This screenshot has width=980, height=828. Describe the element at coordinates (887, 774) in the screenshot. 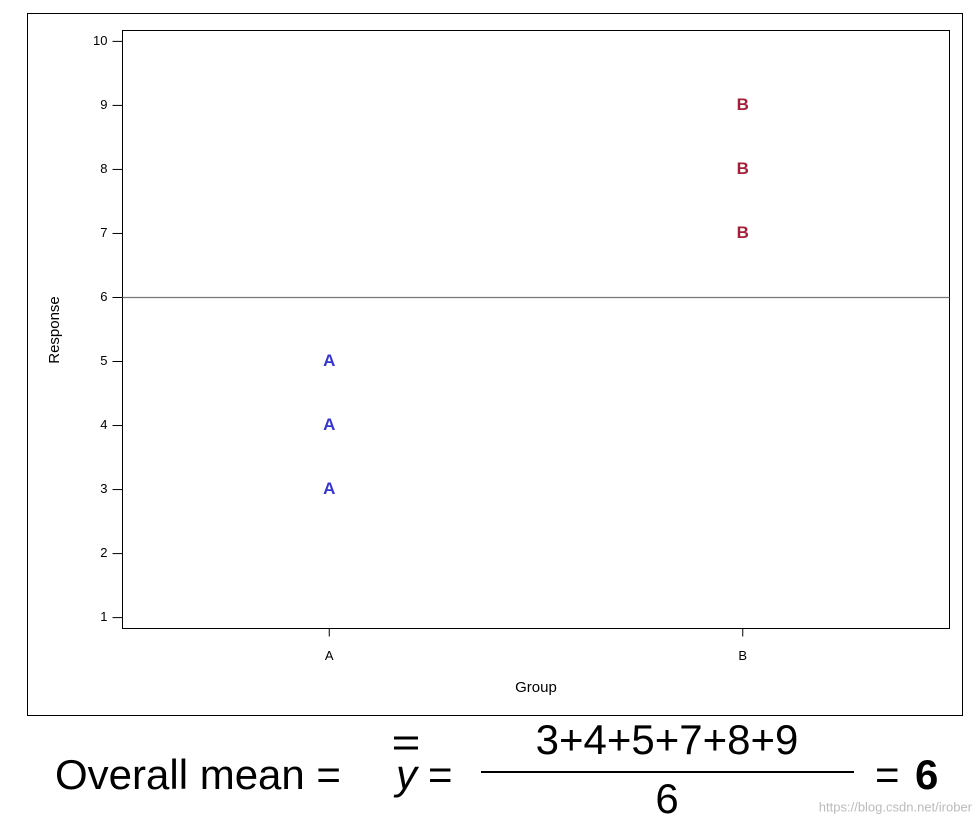

I see `formula-result-equals: =` at that location.